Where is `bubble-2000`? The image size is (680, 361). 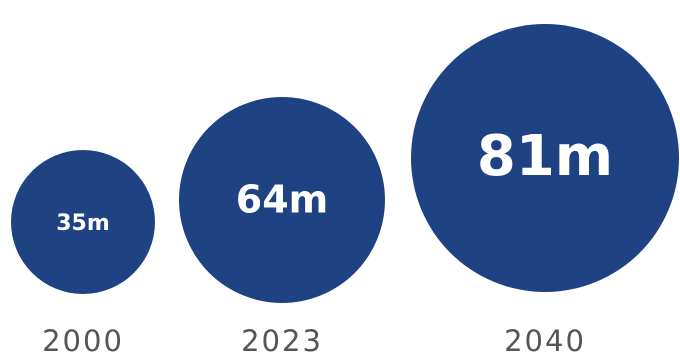
bubble-2000 is located at coordinates (83, 222).